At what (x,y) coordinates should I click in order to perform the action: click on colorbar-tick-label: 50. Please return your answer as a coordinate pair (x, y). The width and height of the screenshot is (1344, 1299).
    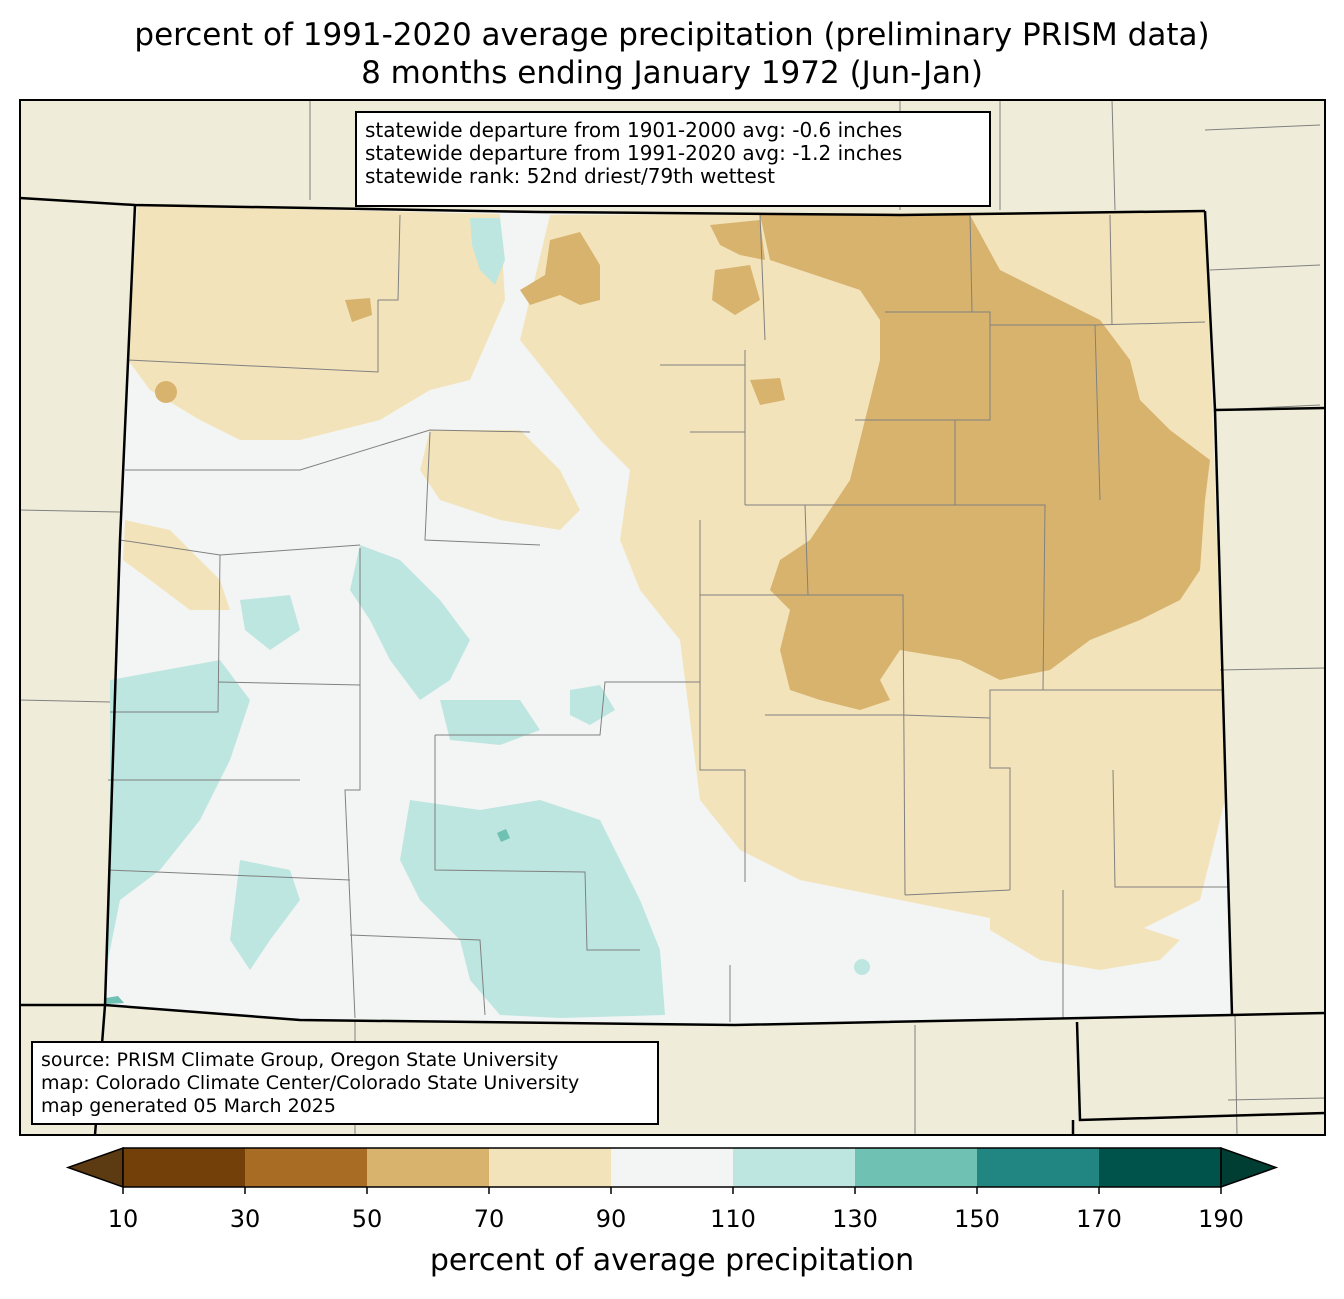
    Looking at the image, I should click on (367, 1219).